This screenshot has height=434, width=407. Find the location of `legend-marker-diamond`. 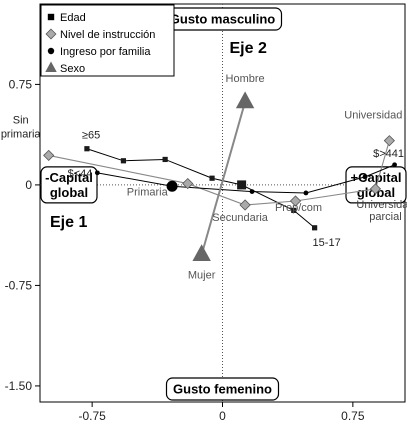

legend-marker-diamond is located at coordinates (51, 34).